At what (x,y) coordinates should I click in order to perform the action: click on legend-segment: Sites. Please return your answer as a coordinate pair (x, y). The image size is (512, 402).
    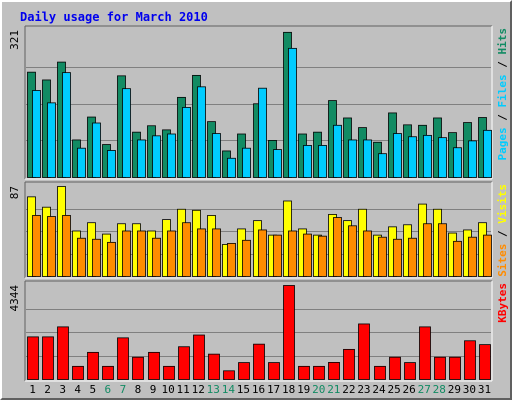
    Looking at the image, I should click on (502, 260).